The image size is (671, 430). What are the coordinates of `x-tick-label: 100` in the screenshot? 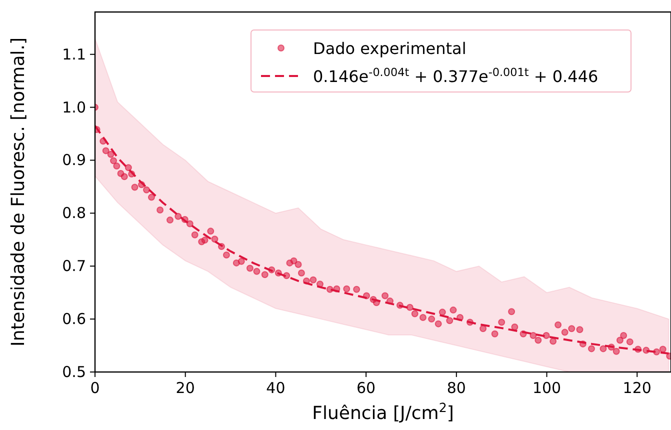 It's located at (547, 388).